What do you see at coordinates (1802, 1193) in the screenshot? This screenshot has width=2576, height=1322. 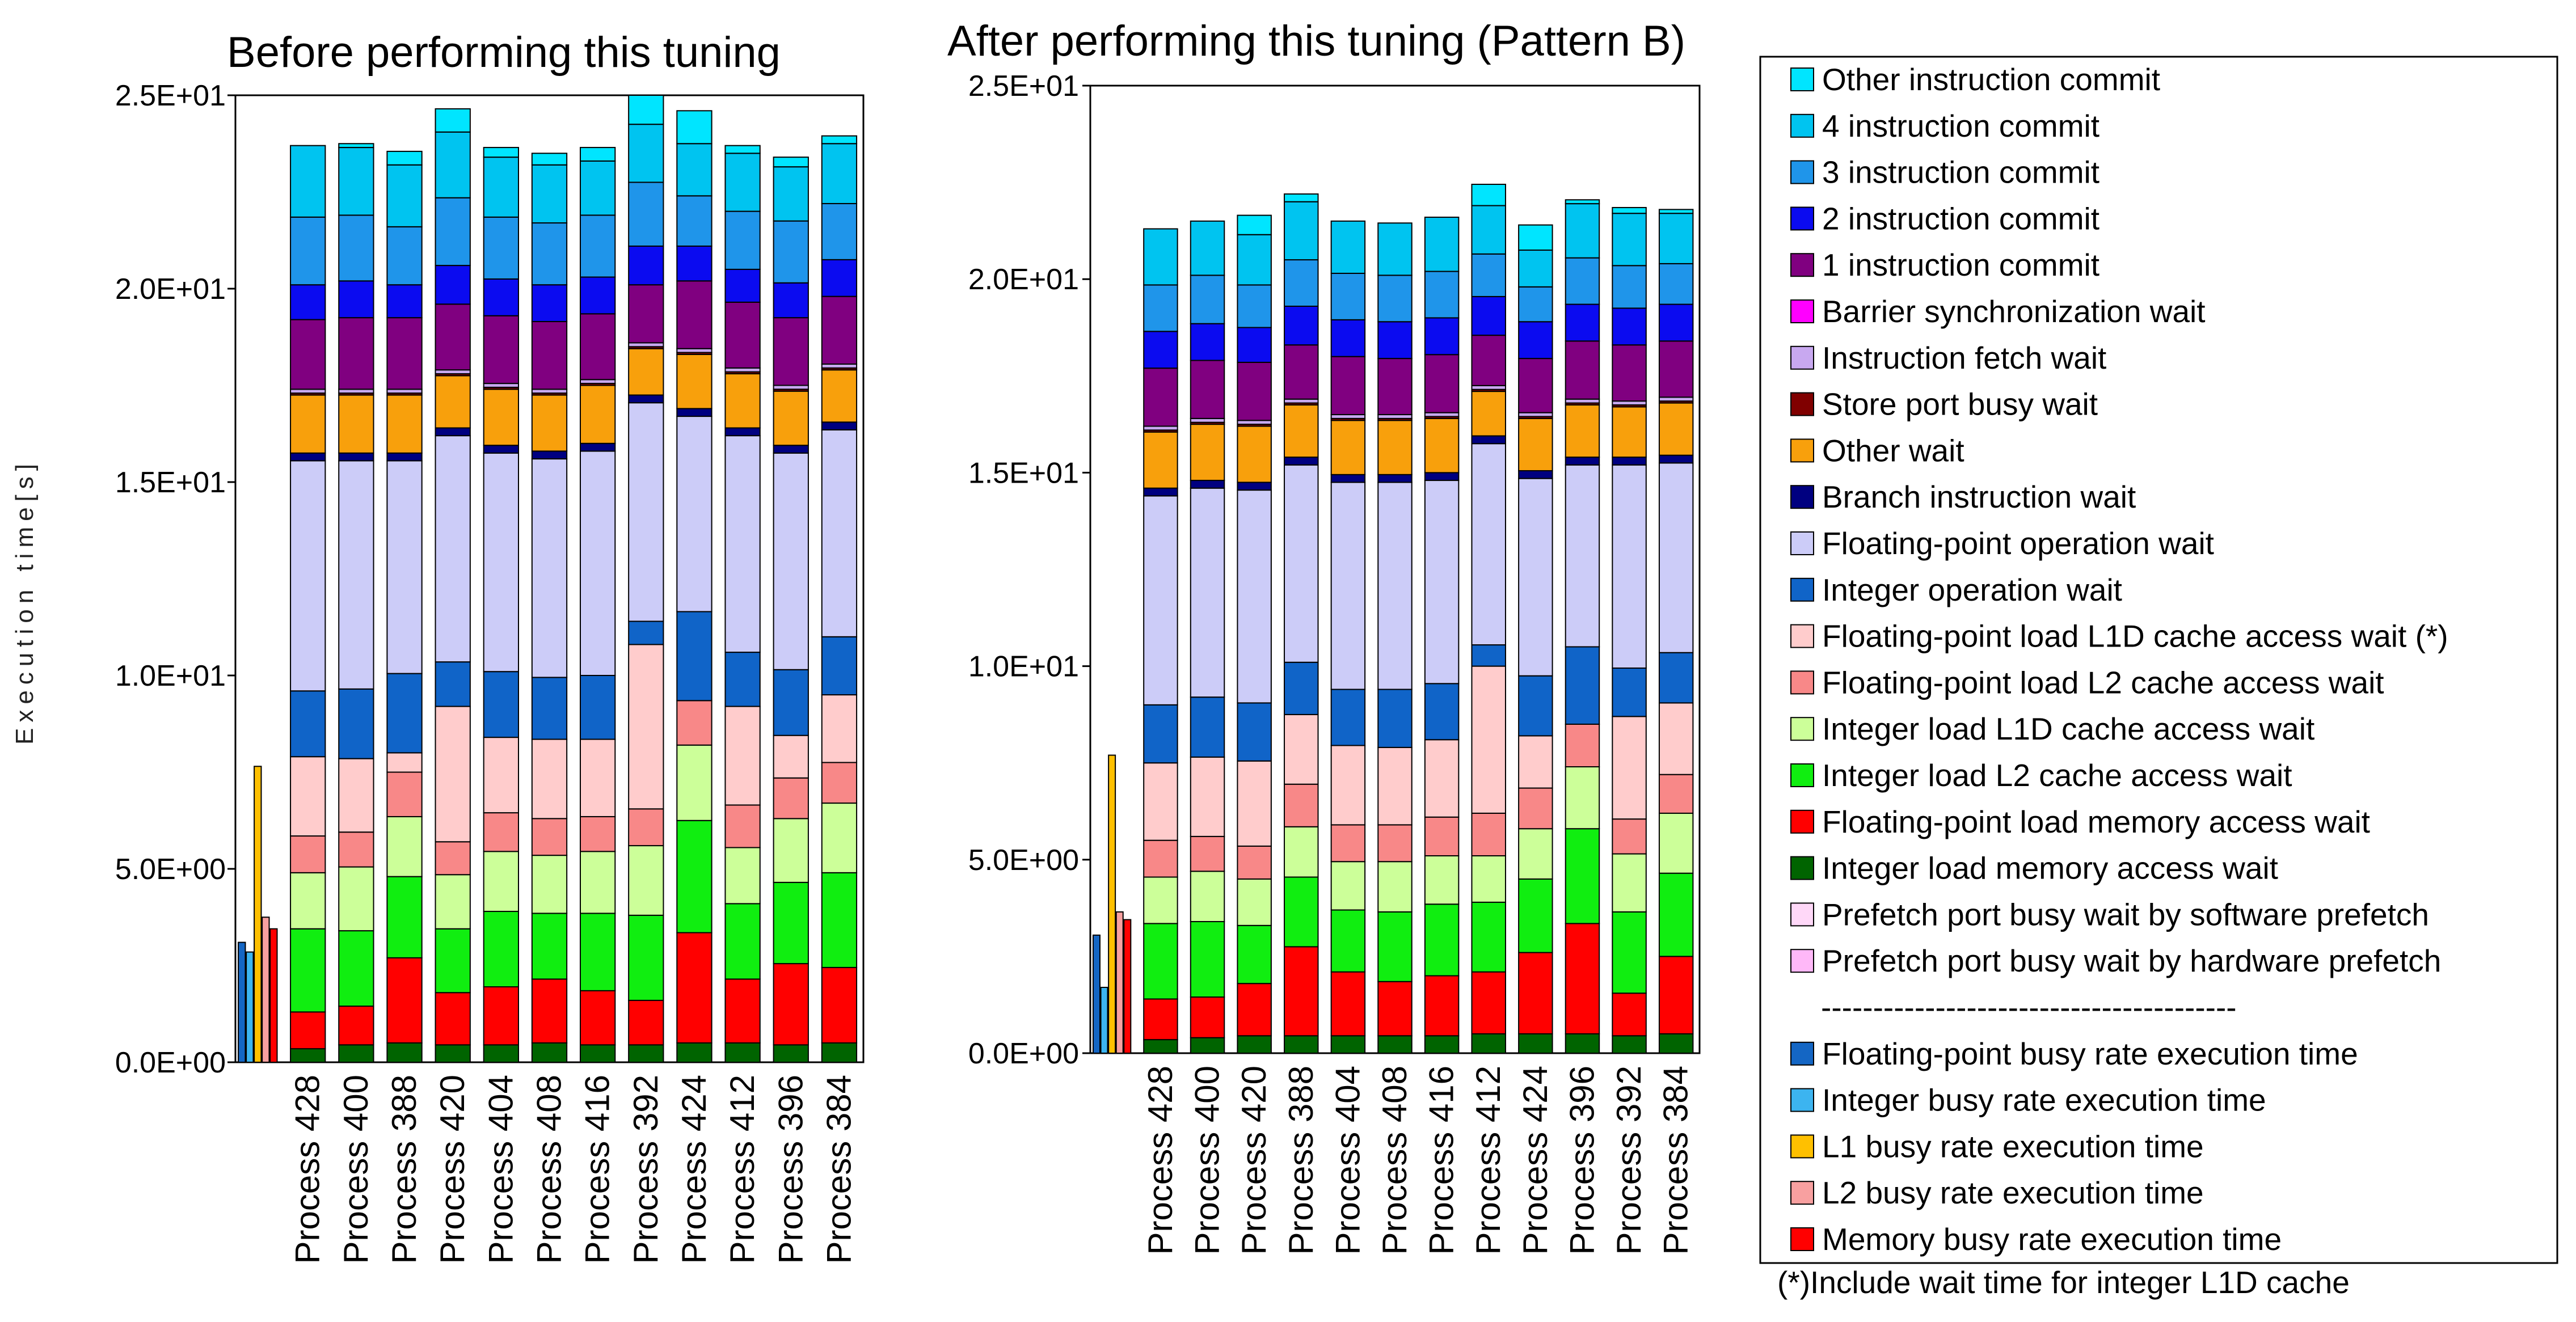 I see `legend-busy-item-swatch` at bounding box center [1802, 1193].